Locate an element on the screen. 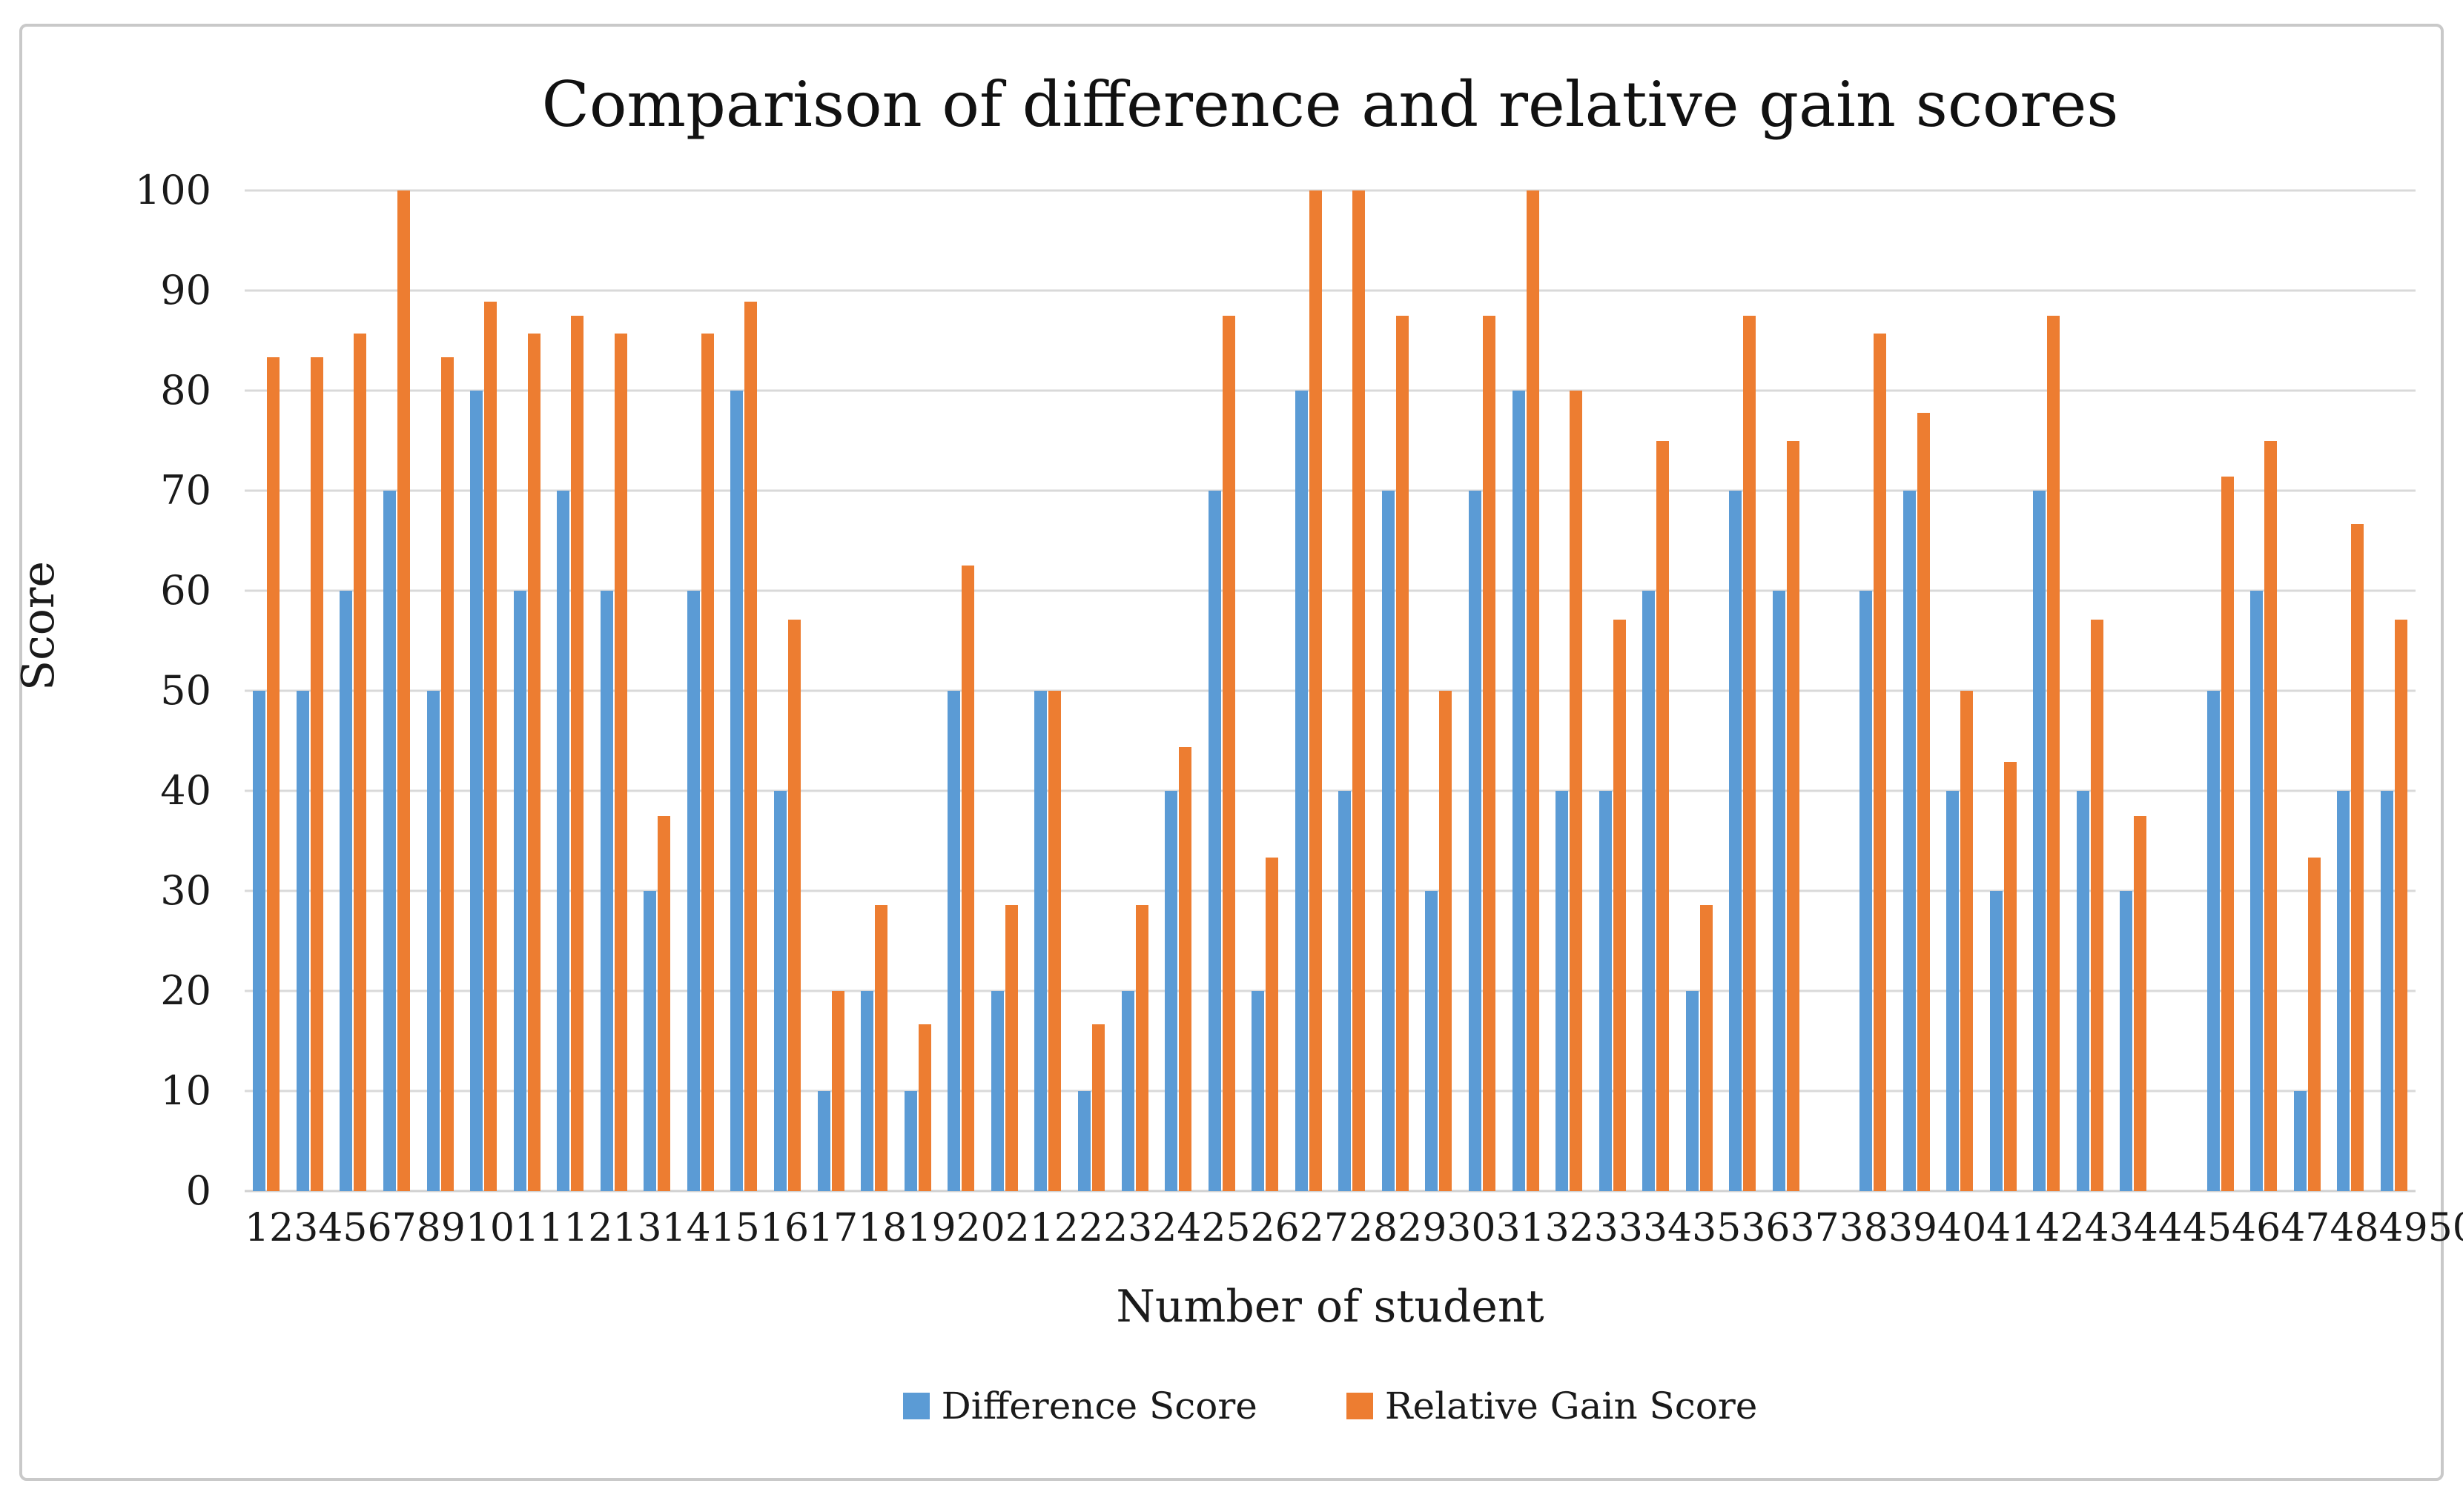 Image resolution: width=2463 pixels, height=1512 pixels. x-tick-label: 43 is located at coordinates (2109, 1228).